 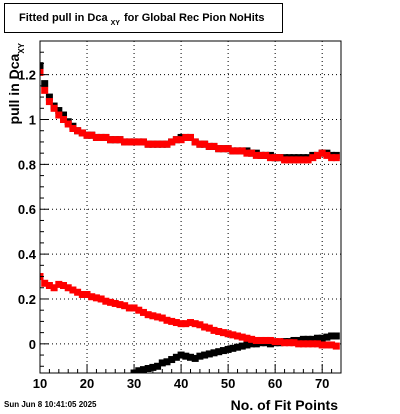 What do you see at coordinates (181, 383) in the screenshot?
I see `x-tick-label: 40` at bounding box center [181, 383].